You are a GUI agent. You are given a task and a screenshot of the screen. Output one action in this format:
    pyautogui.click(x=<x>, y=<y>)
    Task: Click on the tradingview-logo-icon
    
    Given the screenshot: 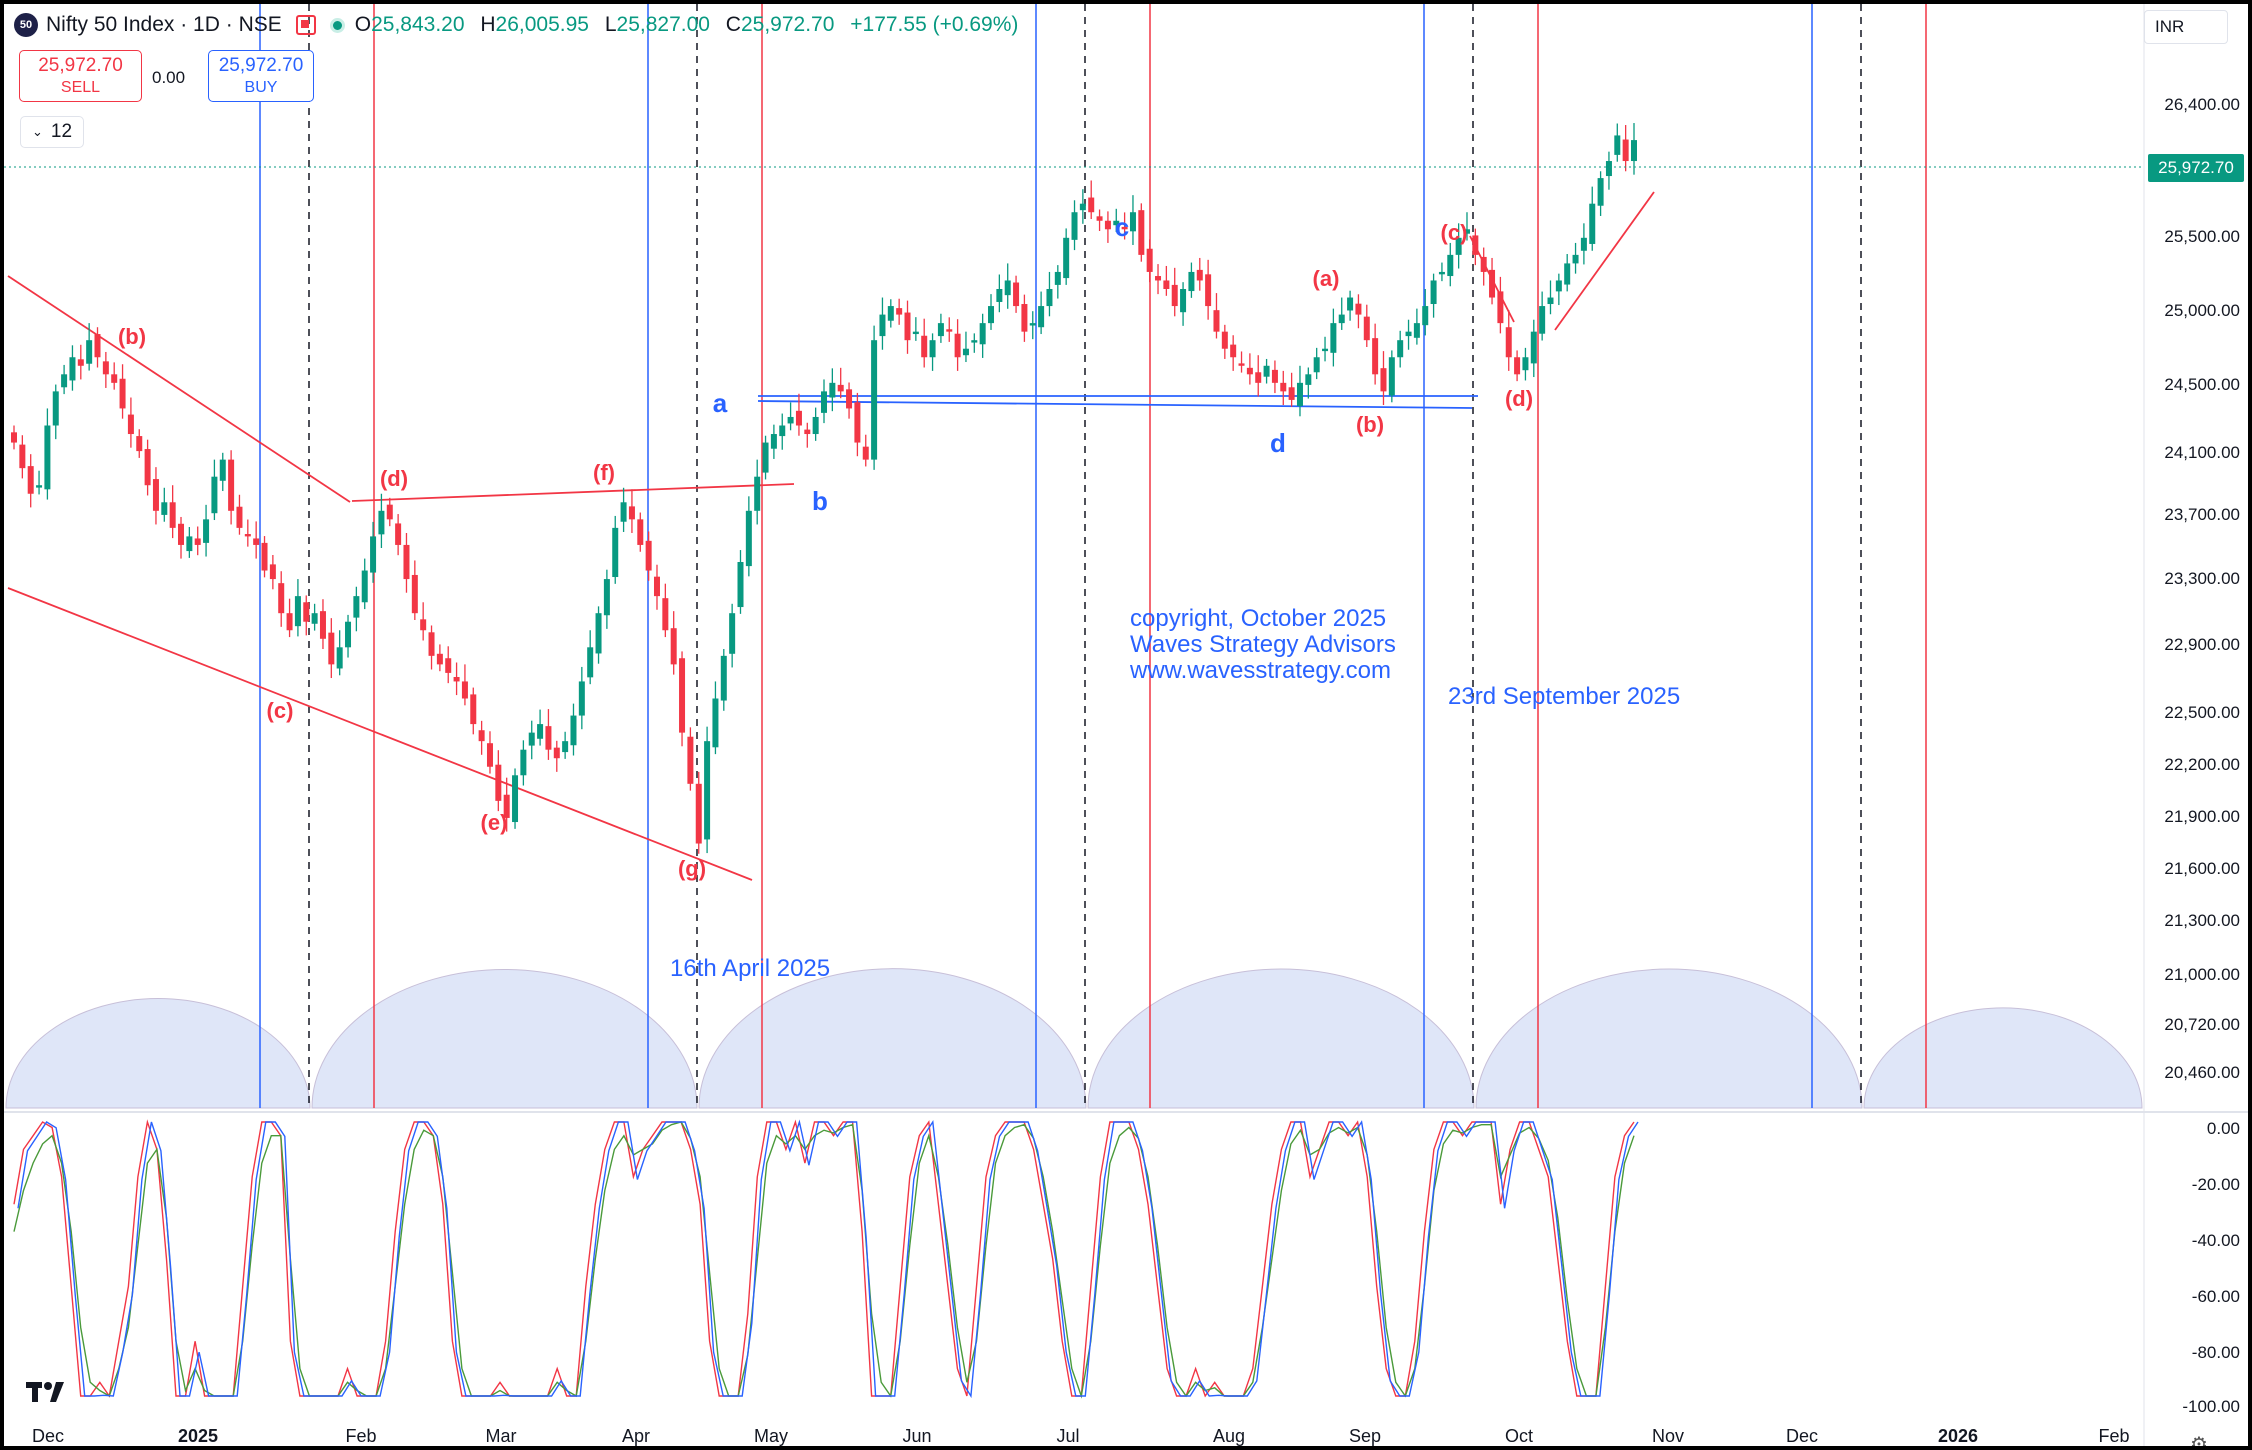 What is the action you would take?
    pyautogui.click(x=48, y=1392)
    